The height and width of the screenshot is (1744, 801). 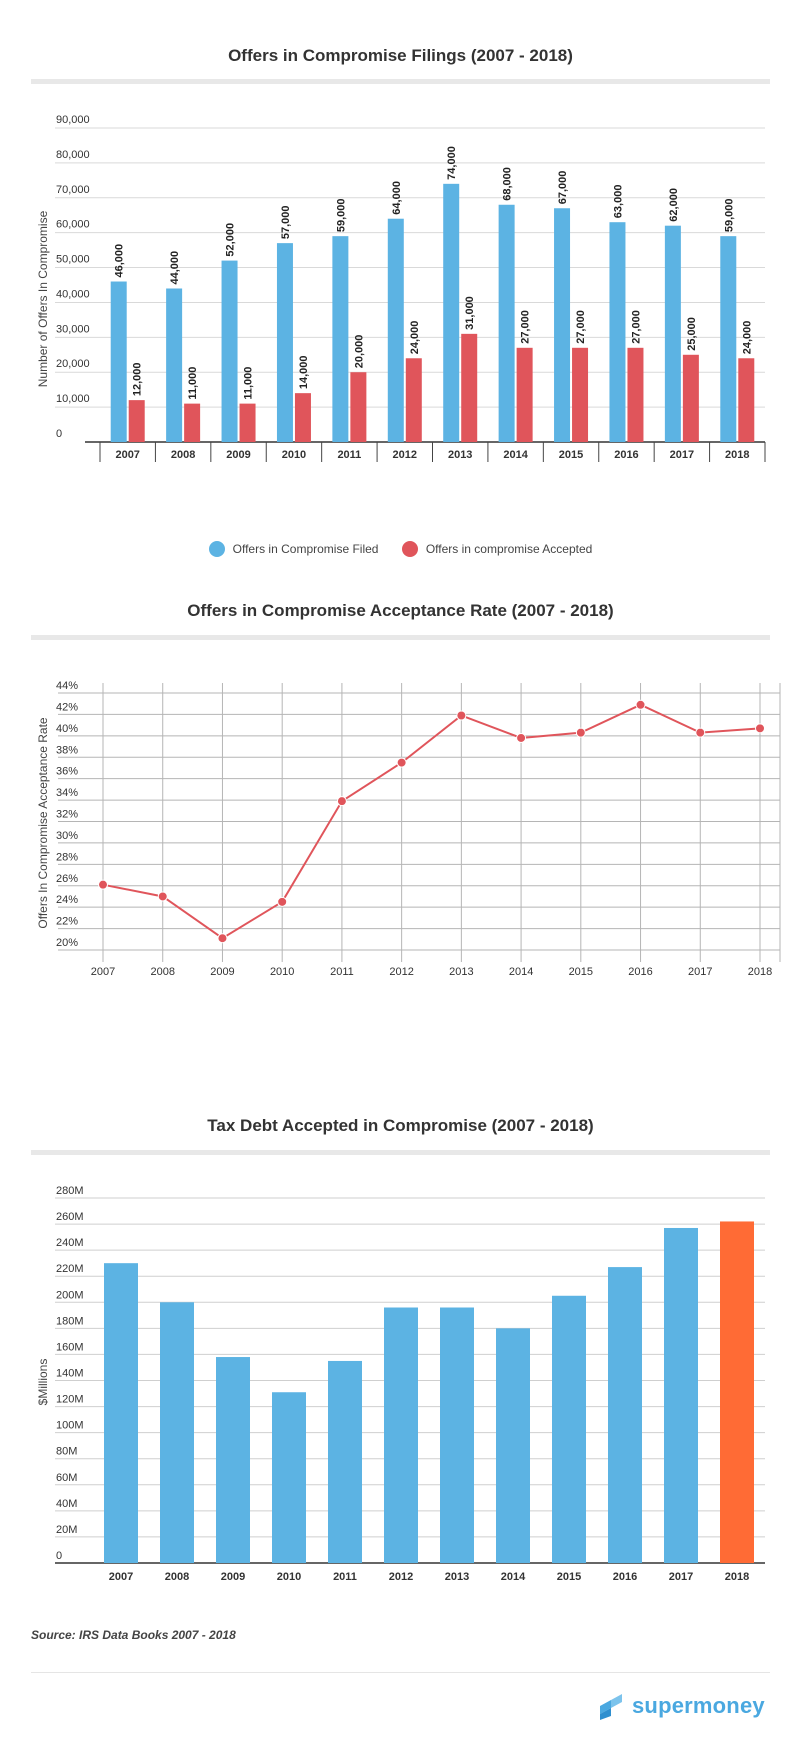 I want to click on legend-label-filed: Offers in Compromise Filed, so click(x=305, y=549).